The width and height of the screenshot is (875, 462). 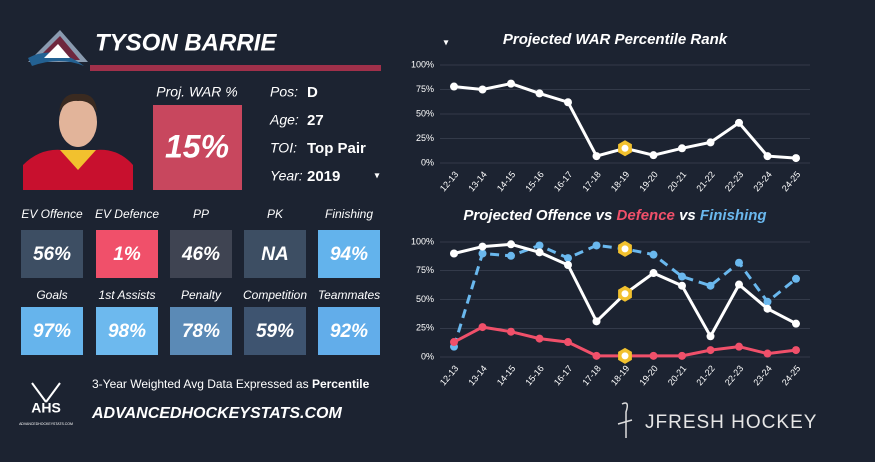 What do you see at coordinates (349, 295) in the screenshot?
I see `tile-label: Teammates` at bounding box center [349, 295].